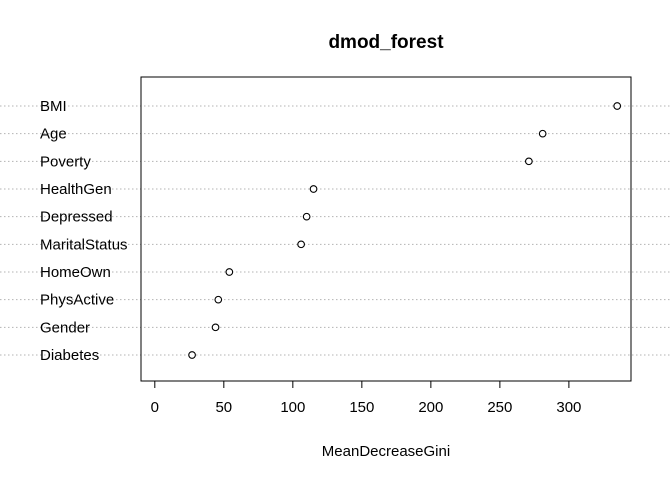 Image resolution: width=672 pixels, height=480 pixels. I want to click on x-tick-label: 100, so click(292, 407).